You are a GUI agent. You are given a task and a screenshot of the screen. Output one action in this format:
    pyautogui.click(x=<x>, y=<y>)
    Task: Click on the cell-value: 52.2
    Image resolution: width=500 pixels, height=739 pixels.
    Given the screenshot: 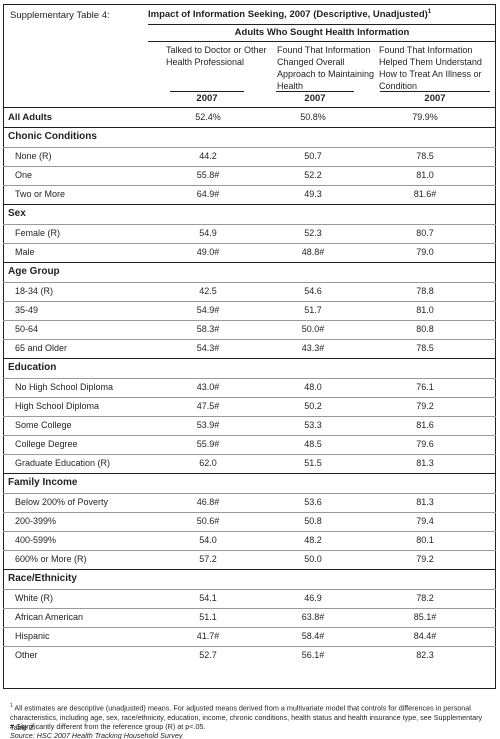 What is the action you would take?
    pyautogui.click(x=313, y=175)
    